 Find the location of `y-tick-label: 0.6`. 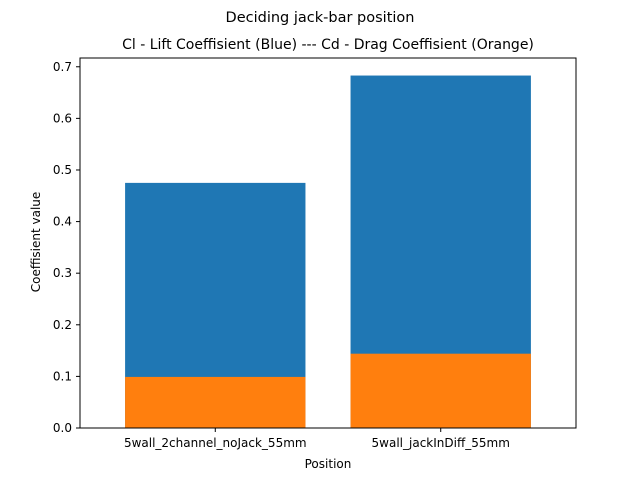

y-tick-label: 0.6 is located at coordinates (62, 118).